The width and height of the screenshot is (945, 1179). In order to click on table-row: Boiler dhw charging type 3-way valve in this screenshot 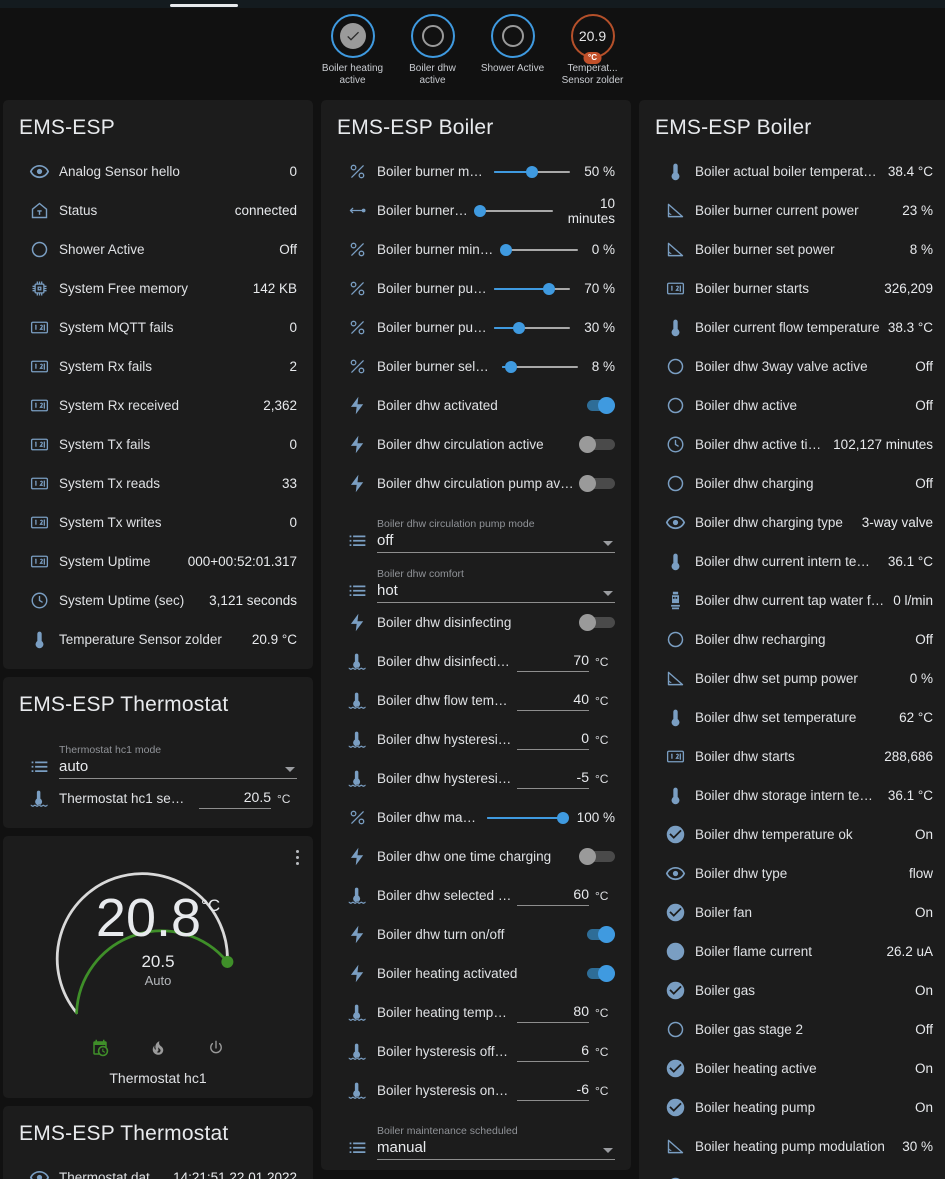, I will do `click(794, 522)`.